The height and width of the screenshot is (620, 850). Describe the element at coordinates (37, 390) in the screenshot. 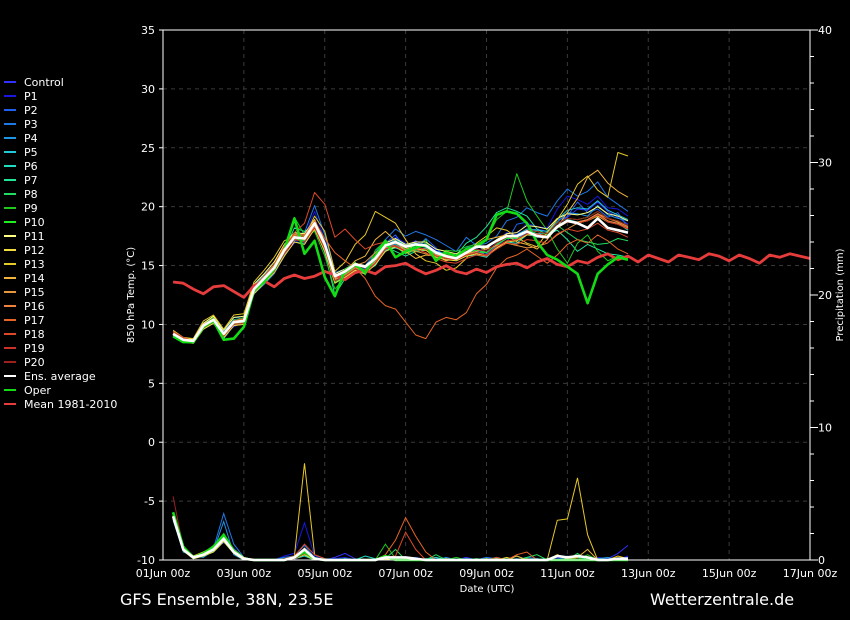

I see `legend-label-oper: Oper` at that location.